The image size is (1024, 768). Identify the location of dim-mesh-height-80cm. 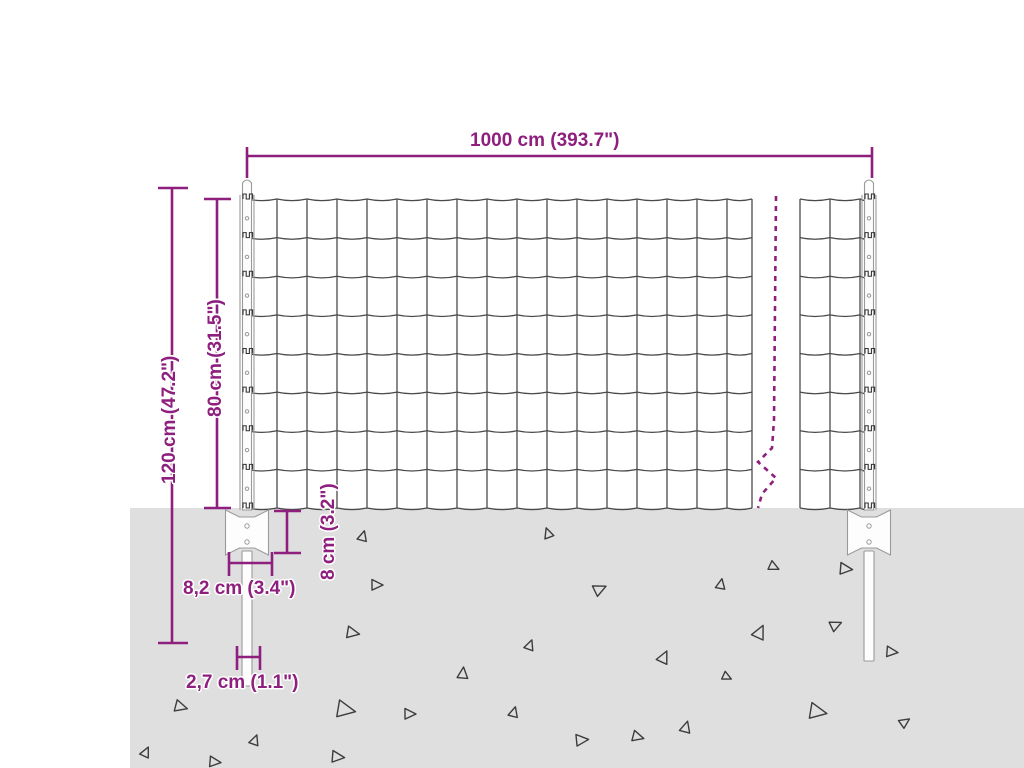
(217, 353).